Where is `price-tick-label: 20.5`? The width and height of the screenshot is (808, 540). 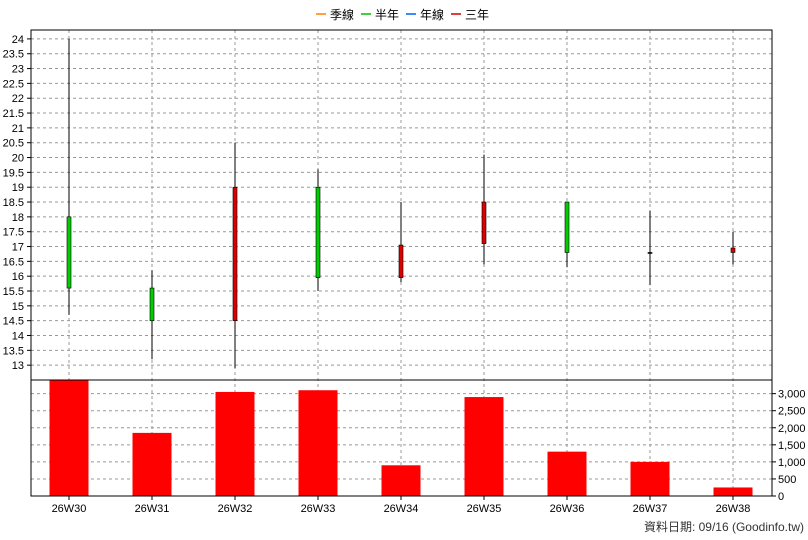
price-tick-label: 20.5 is located at coordinates (13, 144).